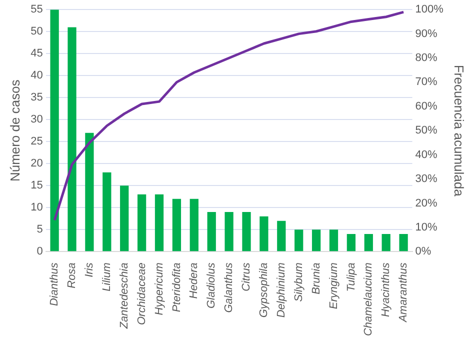 This screenshot has height=343, width=474. What do you see at coordinates (426, 154) in the screenshot?
I see `y2-tick-label: 40%` at bounding box center [426, 154].